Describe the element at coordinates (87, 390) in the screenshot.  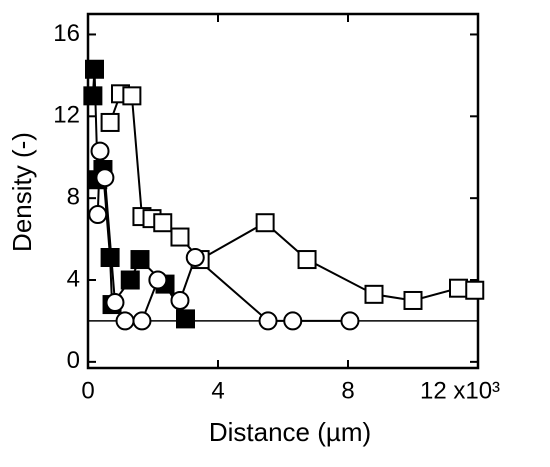
I see `x-tick-label: 0` at that location.